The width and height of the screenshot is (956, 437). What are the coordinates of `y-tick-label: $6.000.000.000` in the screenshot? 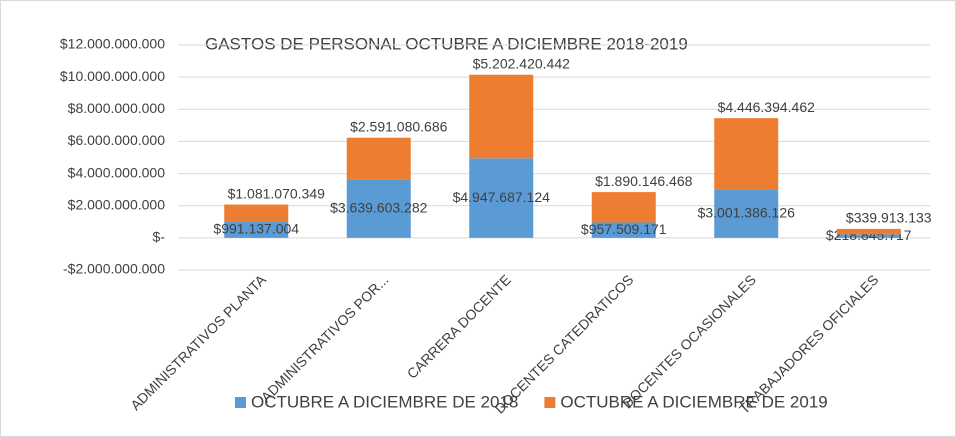 It's located at (117, 140).